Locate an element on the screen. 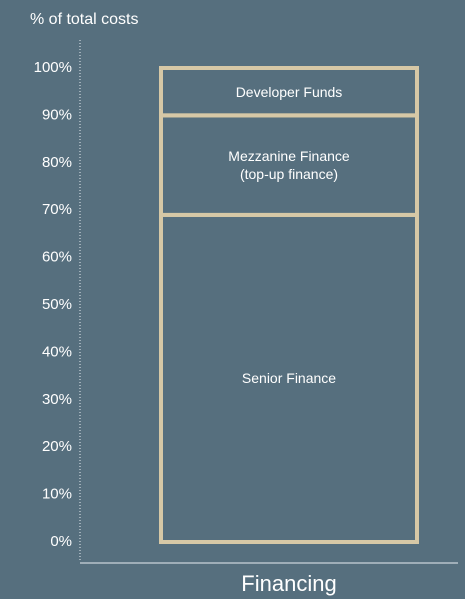  segment-label: Mezzanine Finance (top-up finance) is located at coordinates (289, 165).